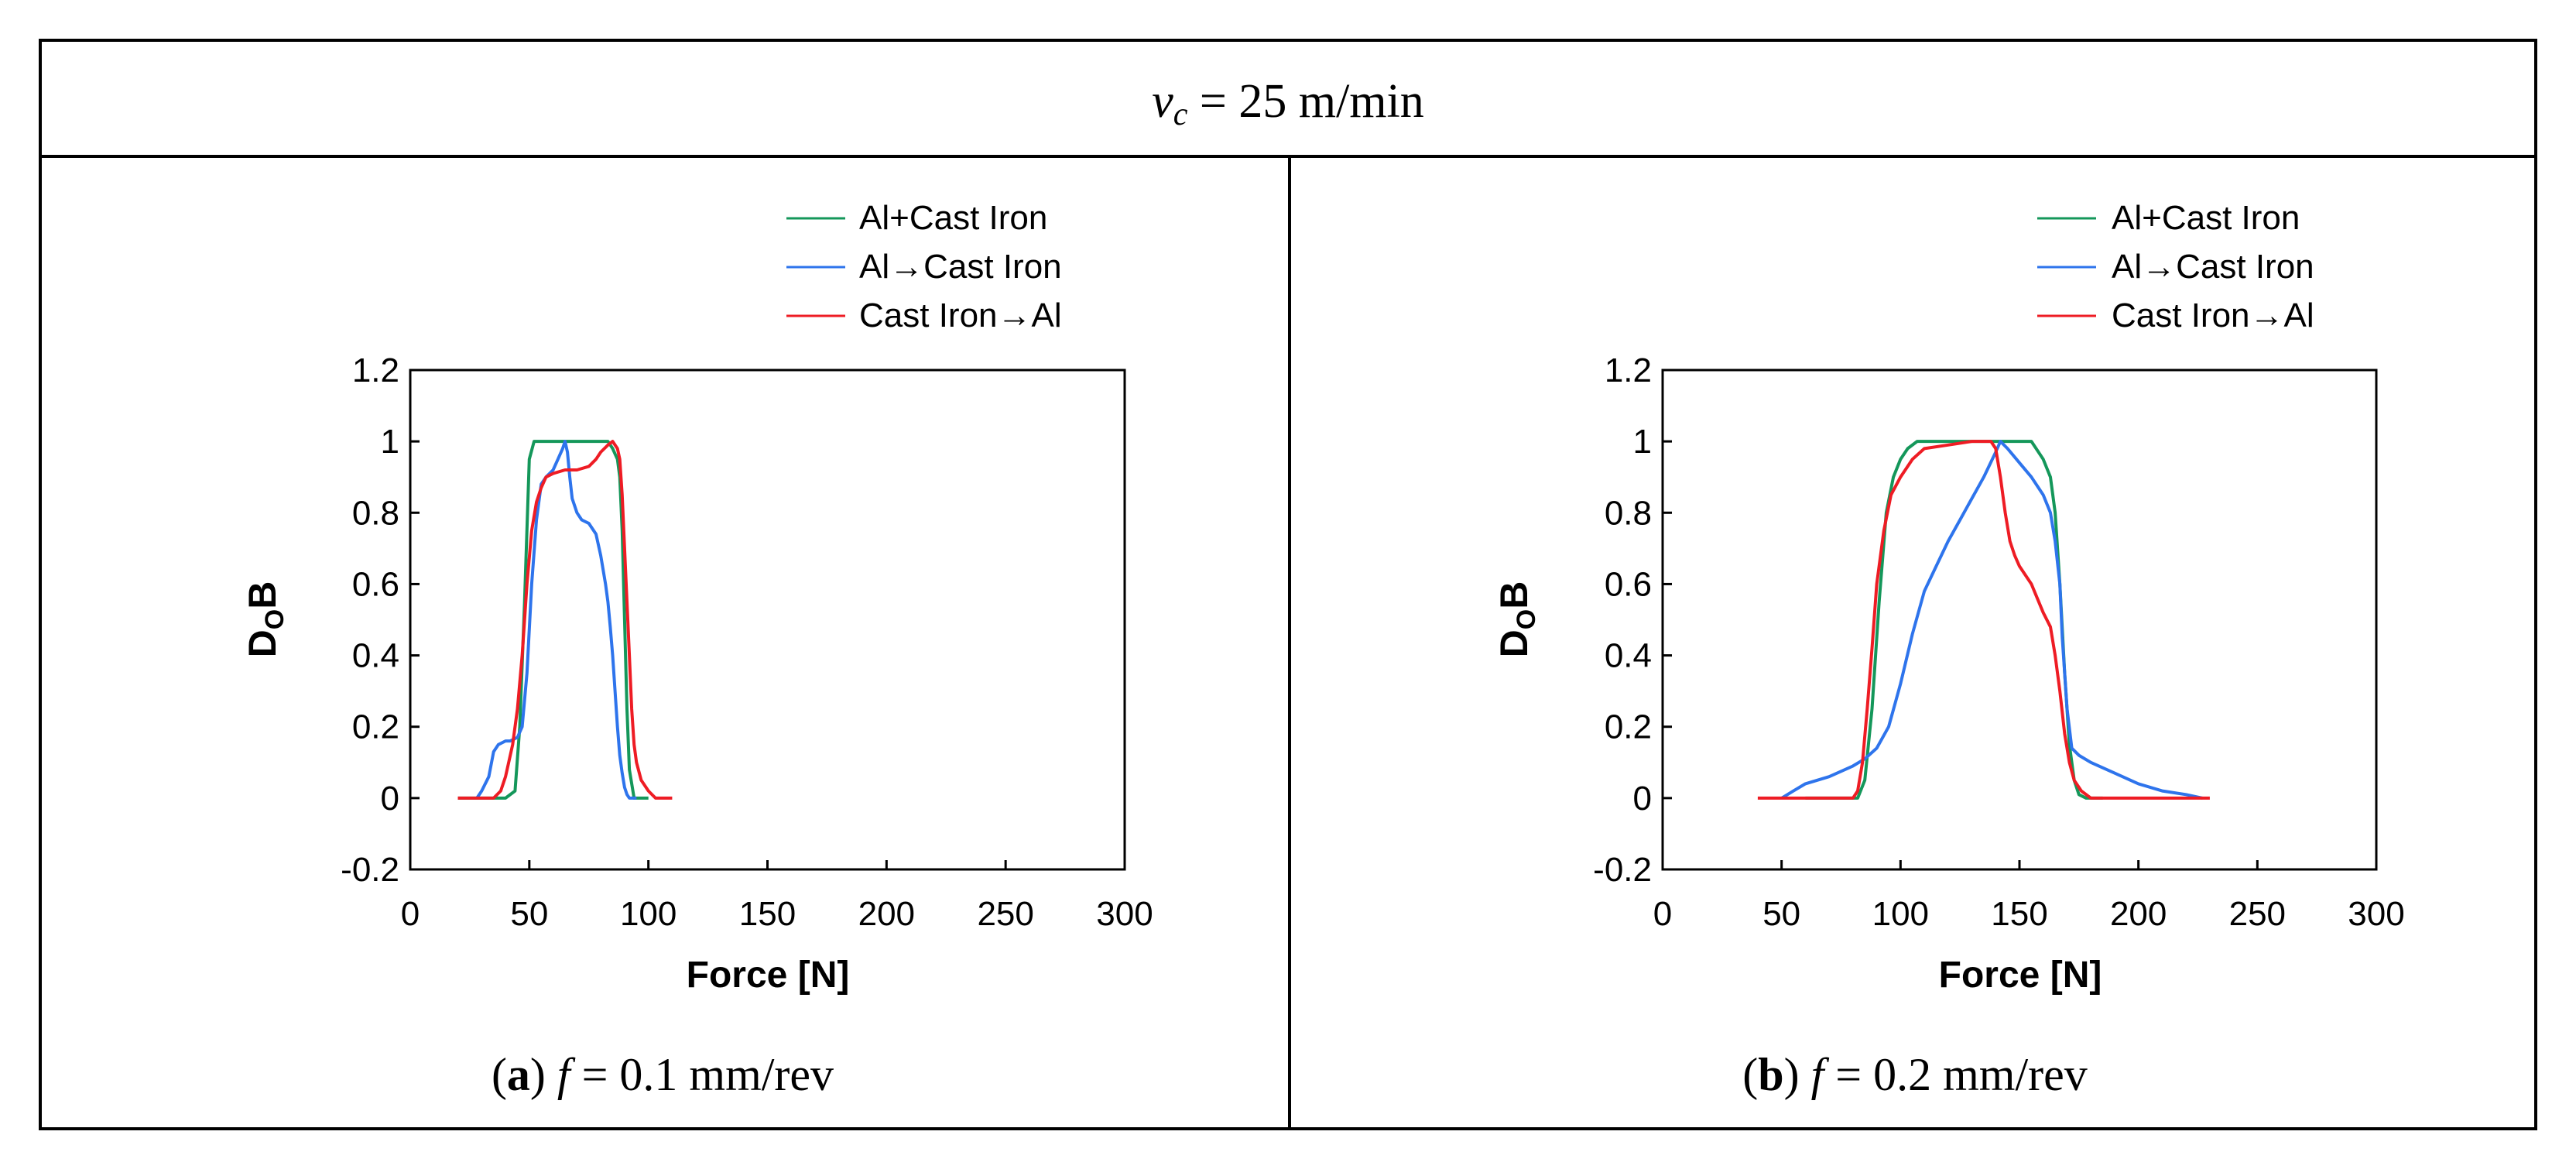 This screenshot has width=2576, height=1176. What do you see at coordinates (1914, 1074) in the screenshot?
I see `caption: (b) f = 0.2 mm/rev` at bounding box center [1914, 1074].